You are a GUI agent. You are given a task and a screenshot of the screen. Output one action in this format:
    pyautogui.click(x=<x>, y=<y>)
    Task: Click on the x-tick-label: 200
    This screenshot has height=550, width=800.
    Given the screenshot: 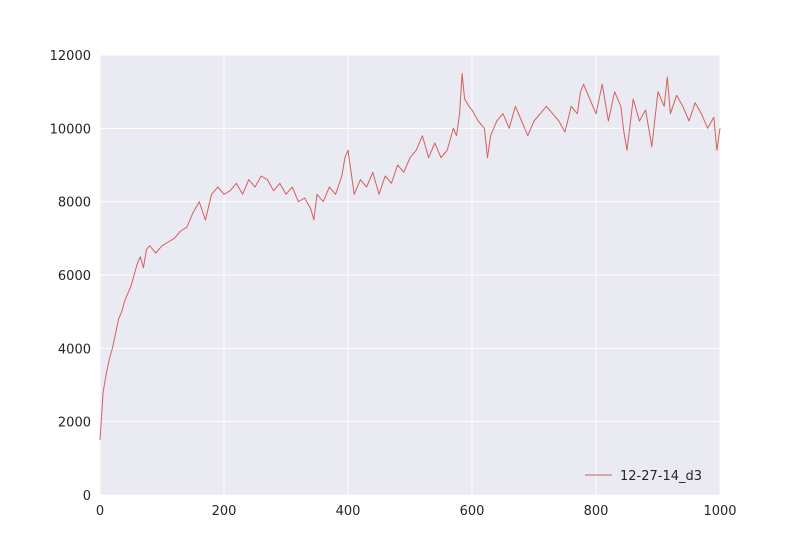 What is the action you would take?
    pyautogui.click(x=224, y=511)
    